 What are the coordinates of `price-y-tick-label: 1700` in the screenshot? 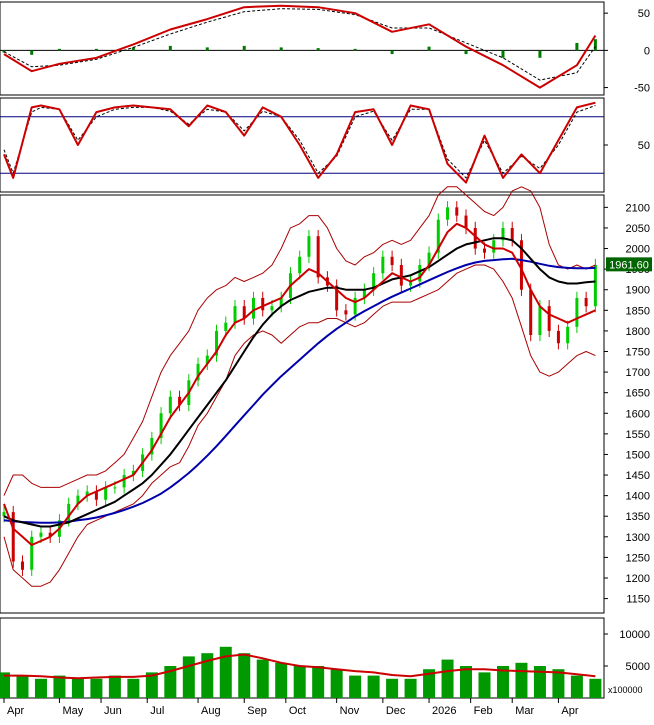 It's located at (638, 373).